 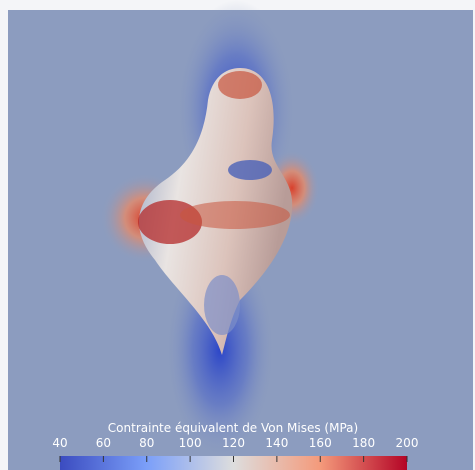 I want to click on colorbar-ticks: 40 60 80 100 120 140 160 180 200, so click(x=235, y=449).